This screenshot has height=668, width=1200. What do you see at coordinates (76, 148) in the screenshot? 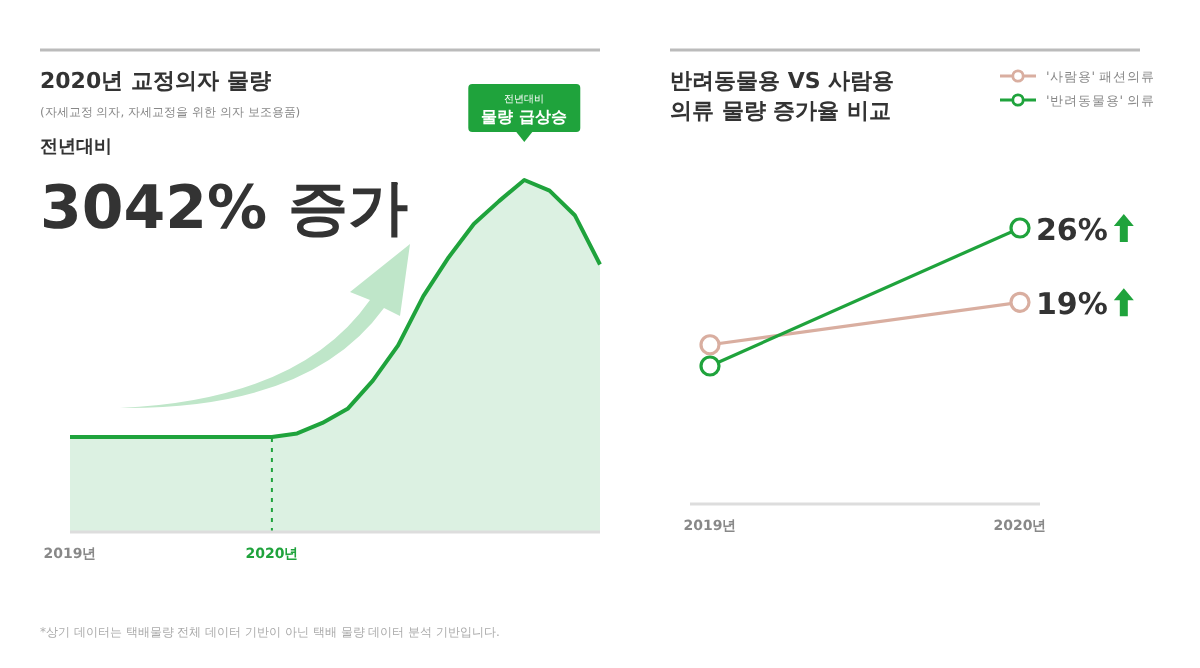
I see `text: 전년대비` at bounding box center [76, 148].